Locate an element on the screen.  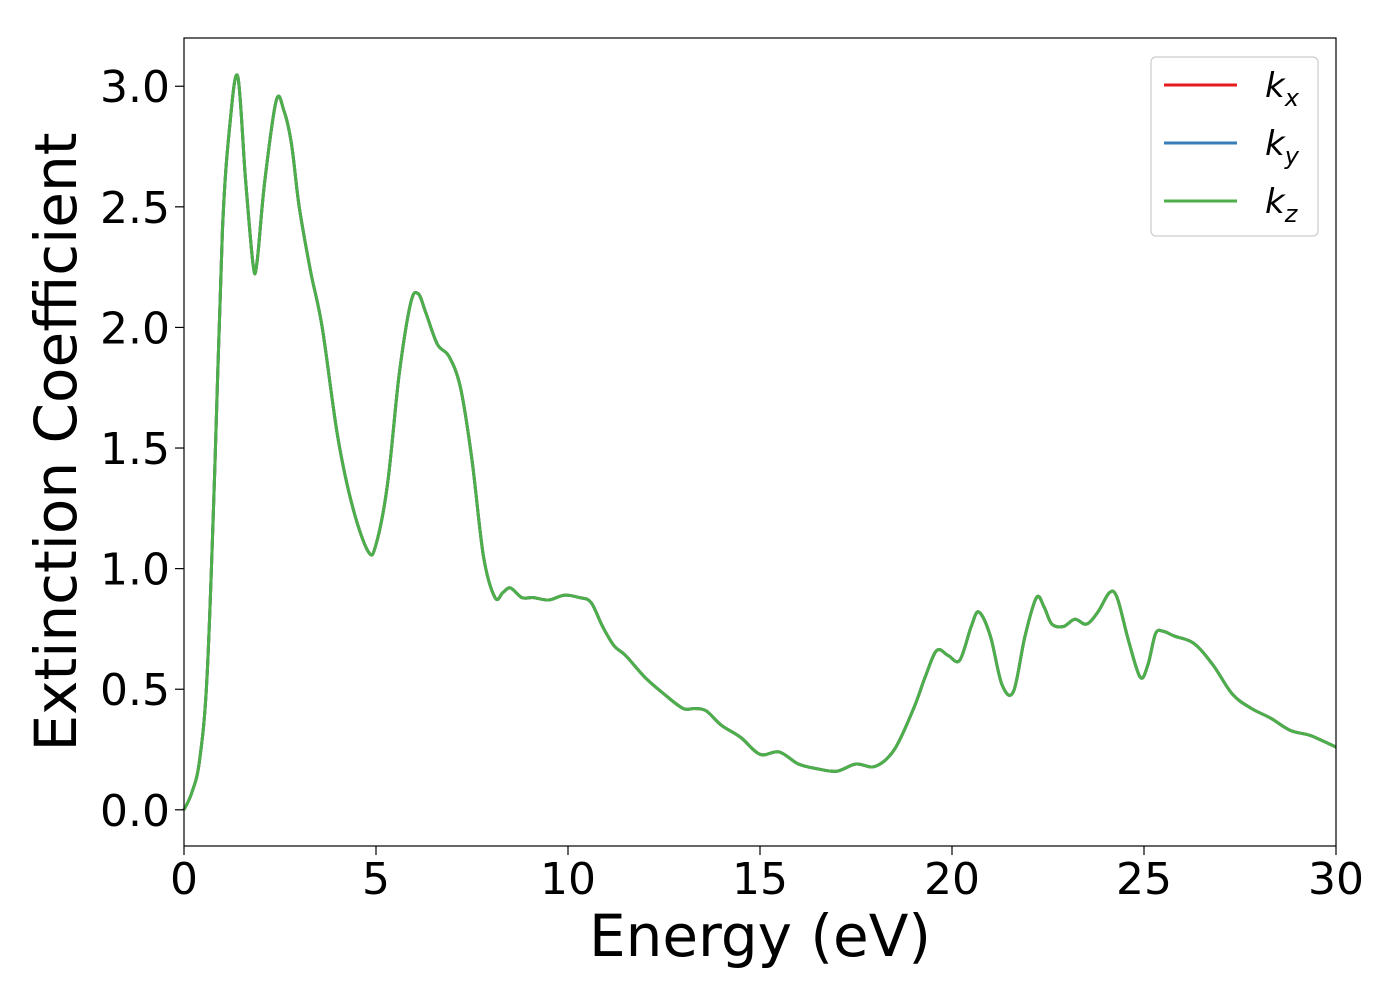
y-axis-title: Extinction Coefficient is located at coordinates (56, 442).